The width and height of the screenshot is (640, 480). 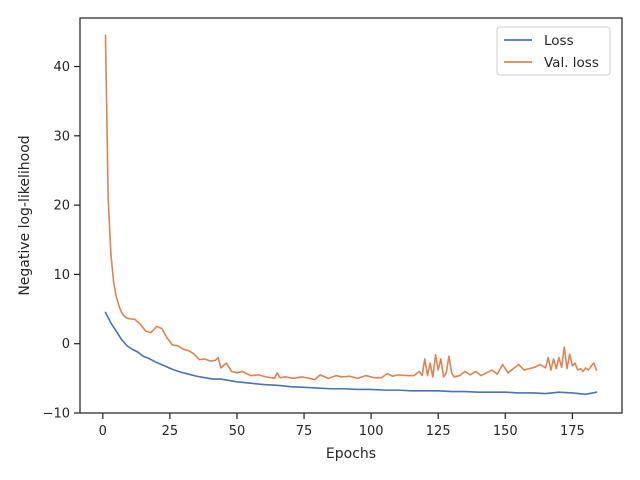 I want to click on legend-box, so click(x=553, y=51).